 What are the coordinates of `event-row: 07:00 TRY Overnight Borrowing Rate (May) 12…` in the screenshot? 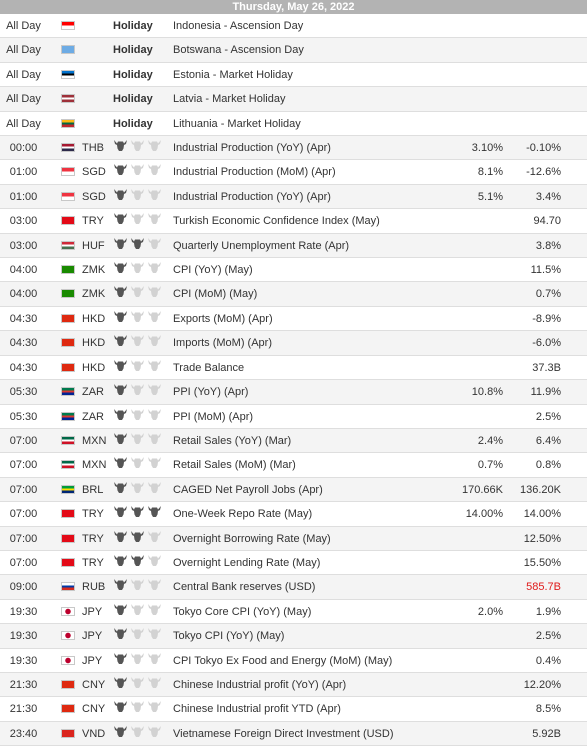 It's located at (293, 538).